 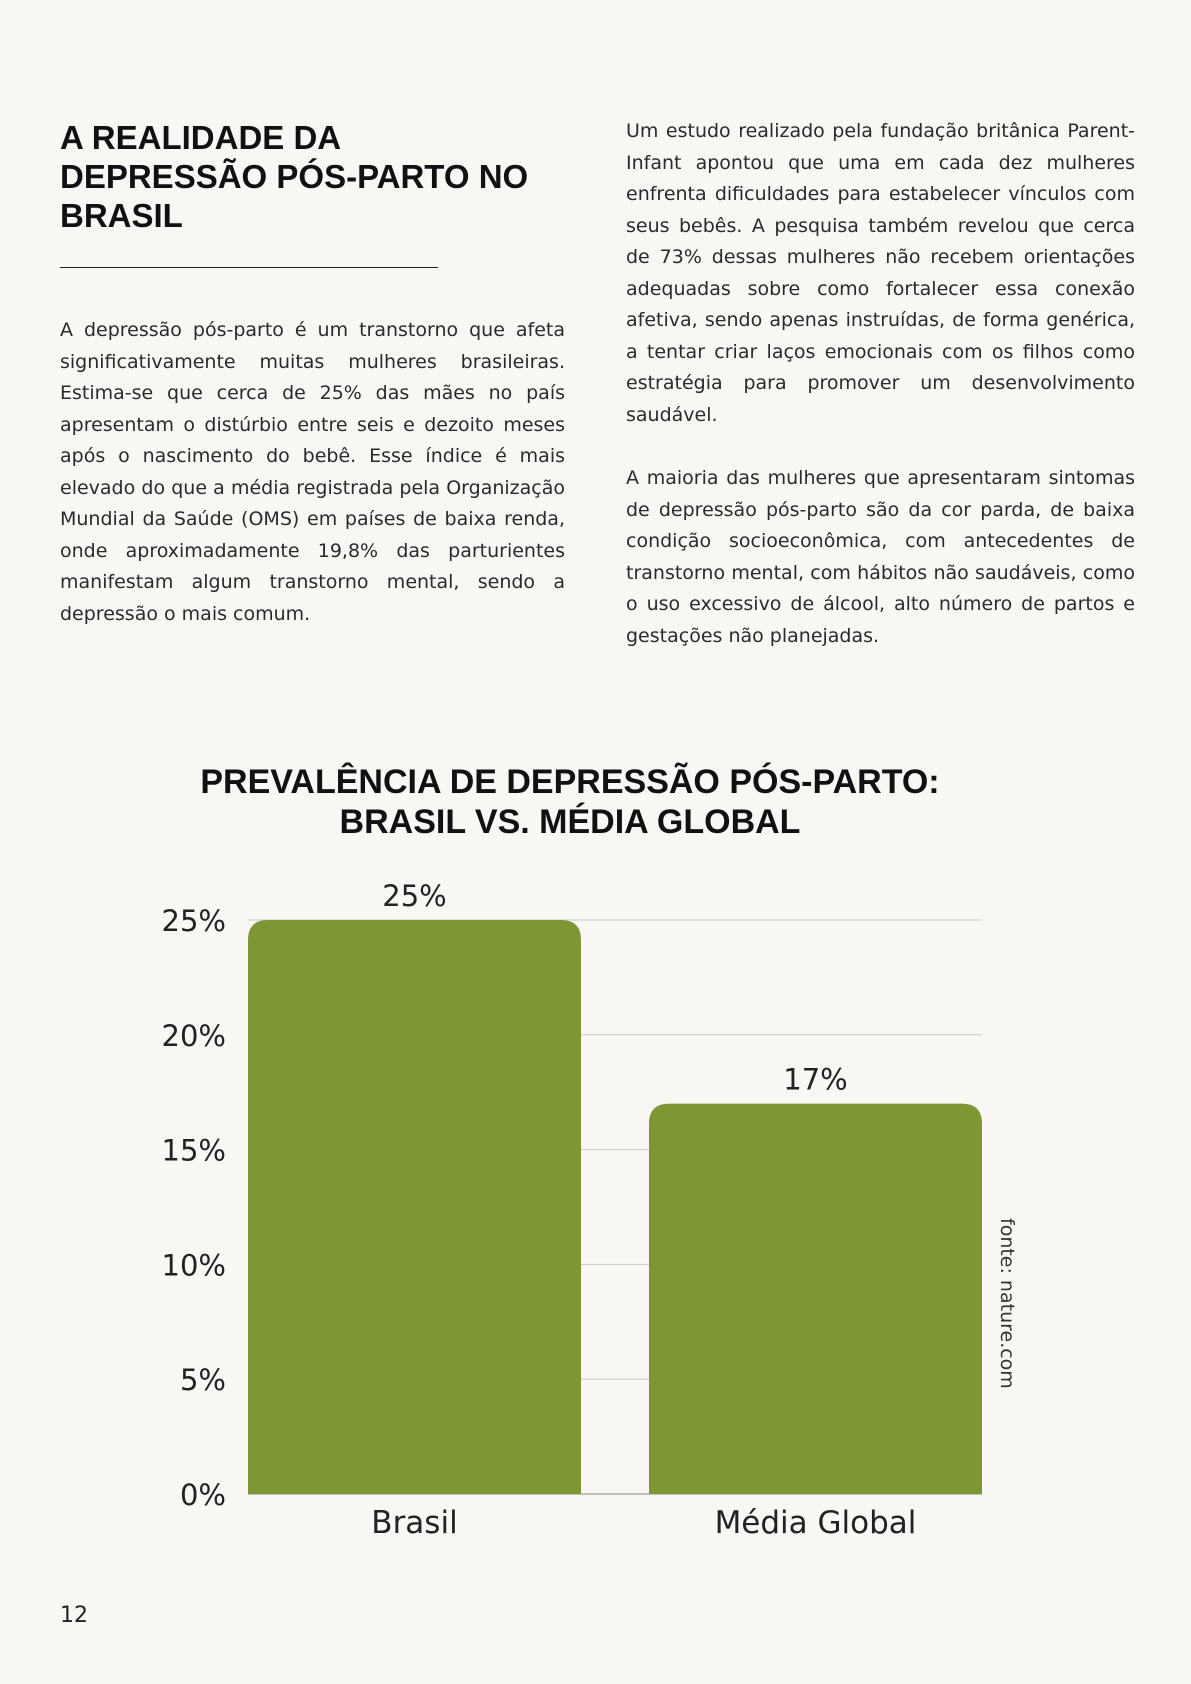 What do you see at coordinates (194, 921) in the screenshot?
I see `y-tick-label: 25%` at bounding box center [194, 921].